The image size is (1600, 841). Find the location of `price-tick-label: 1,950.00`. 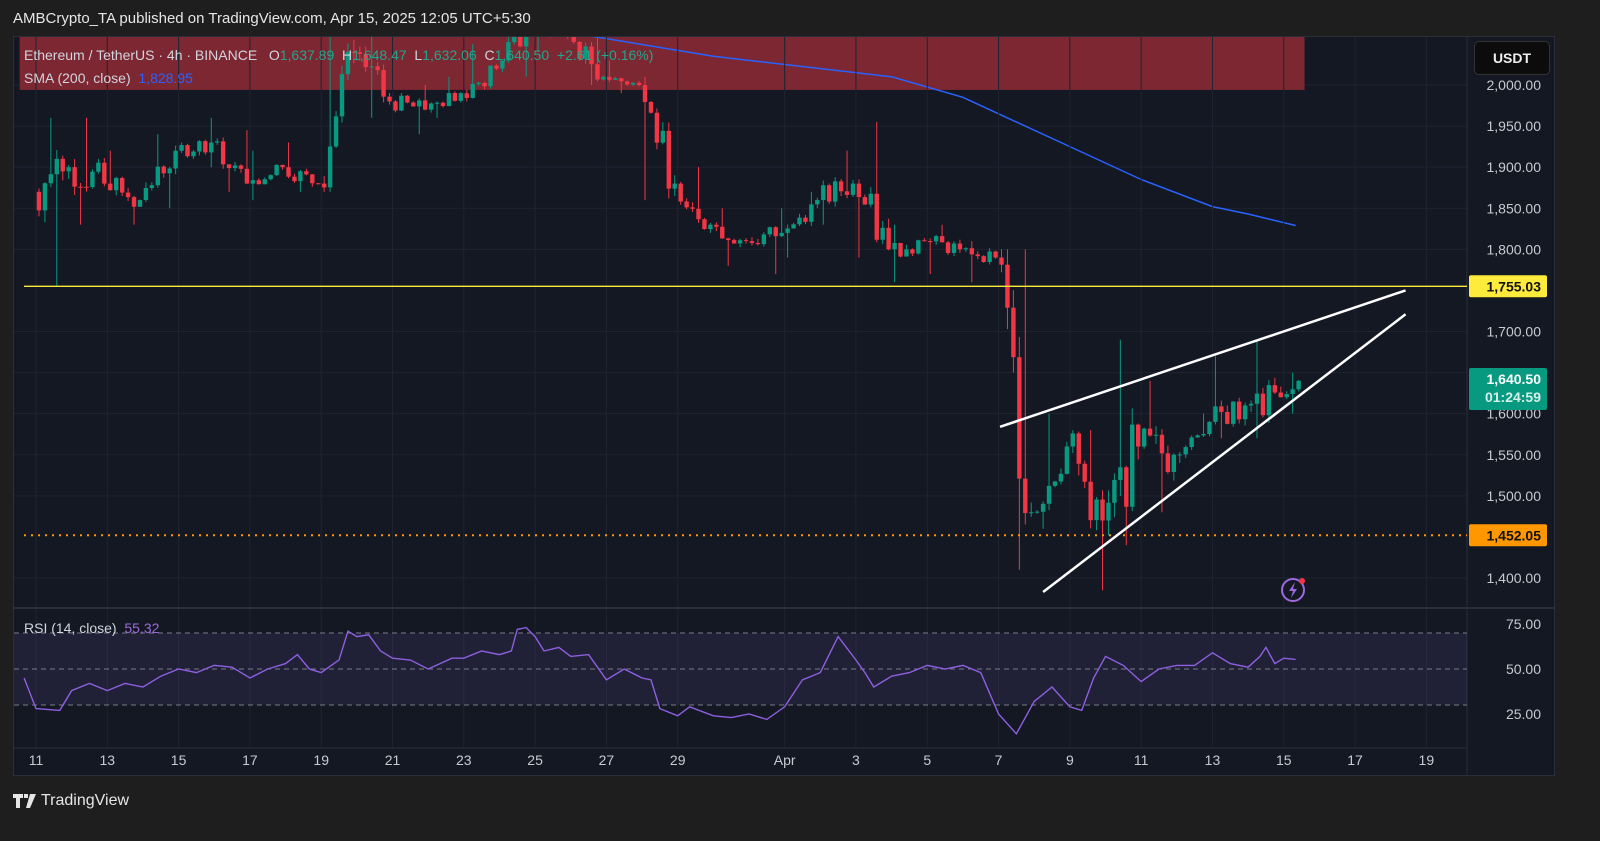

price-tick-label: 1,950.00 is located at coordinates (1514, 126).